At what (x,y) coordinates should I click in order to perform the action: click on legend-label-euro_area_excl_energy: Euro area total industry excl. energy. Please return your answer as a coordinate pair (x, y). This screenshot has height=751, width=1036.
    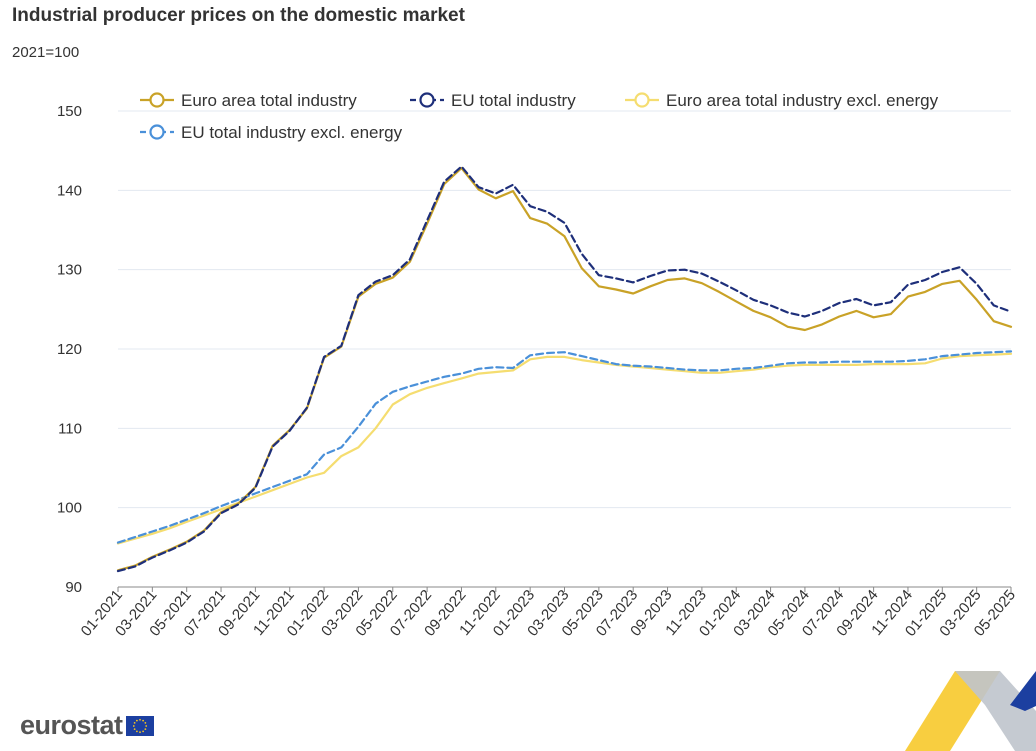
    Looking at the image, I should click on (802, 100).